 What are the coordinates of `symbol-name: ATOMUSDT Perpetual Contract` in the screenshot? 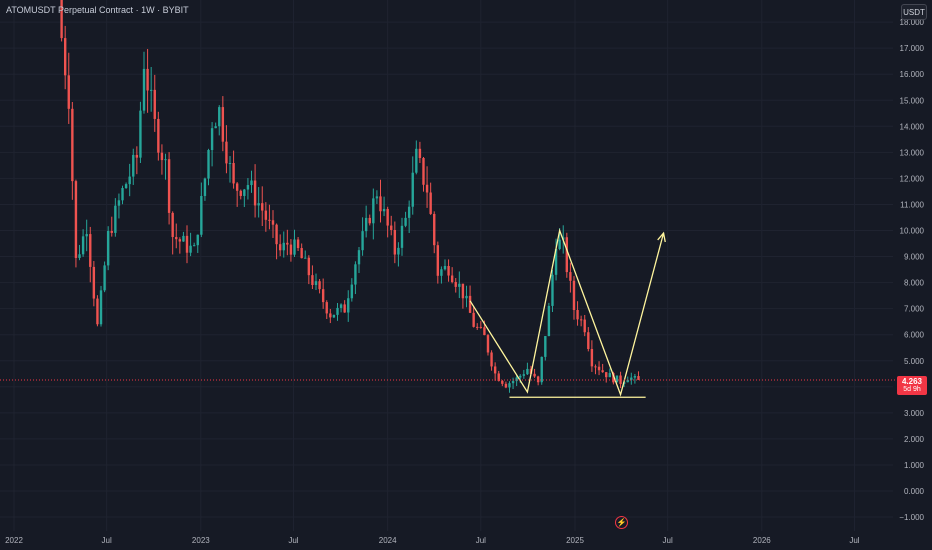 It's located at (70, 10).